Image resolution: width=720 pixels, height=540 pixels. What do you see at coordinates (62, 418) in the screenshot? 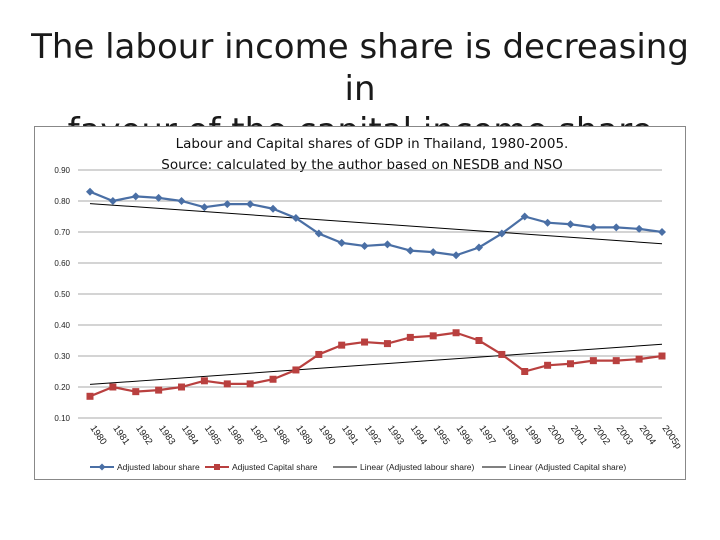
I see `y-tick-label: 0.10` at bounding box center [62, 418].